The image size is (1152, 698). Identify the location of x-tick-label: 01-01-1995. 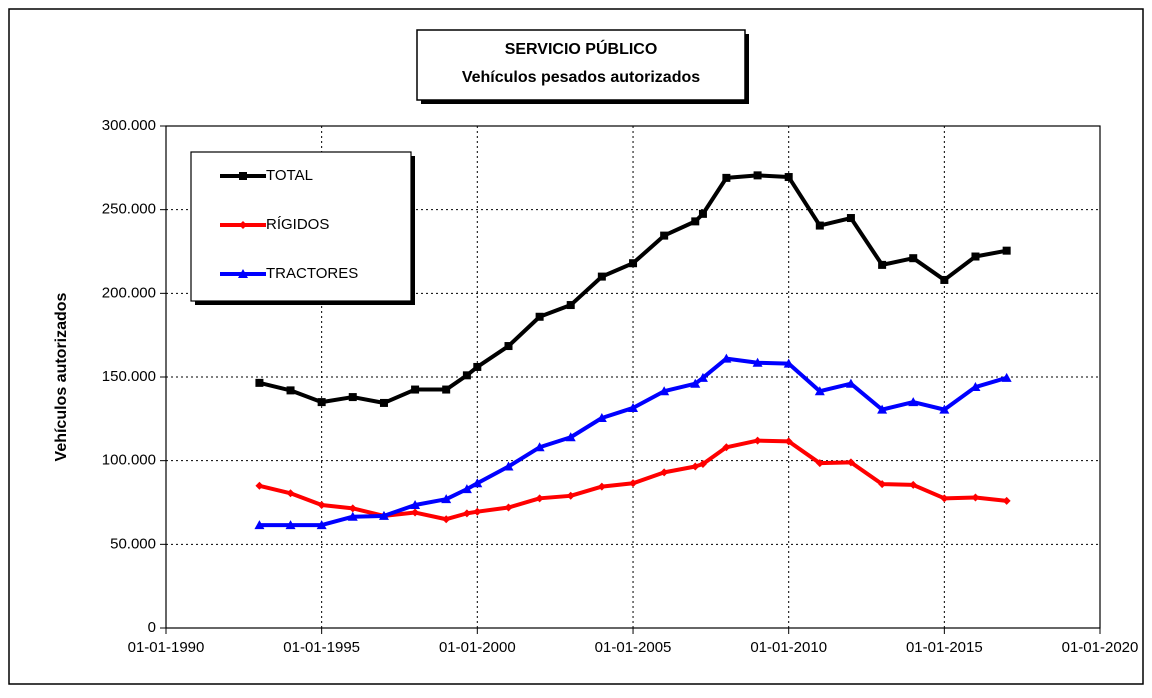
(321, 647).